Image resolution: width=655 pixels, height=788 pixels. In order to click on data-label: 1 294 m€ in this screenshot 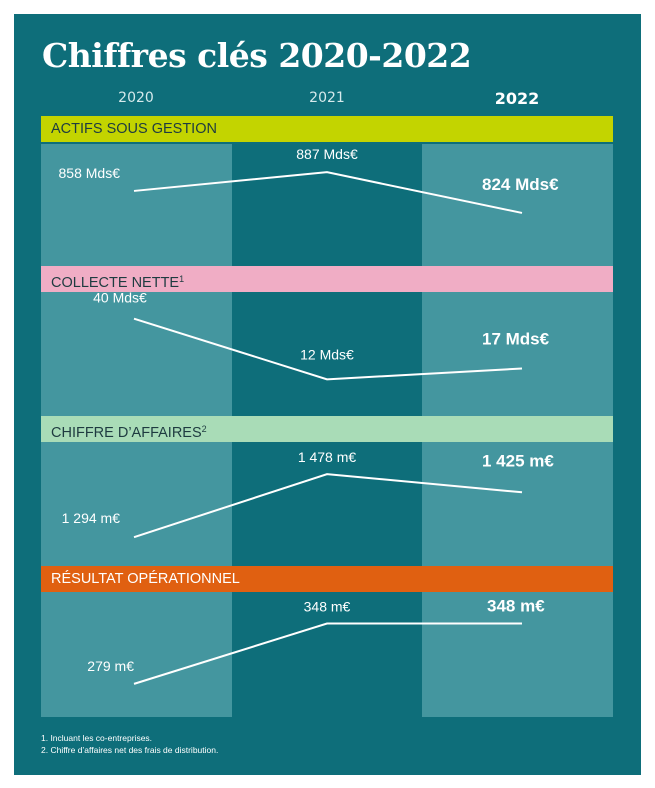, I will do `click(91, 518)`.